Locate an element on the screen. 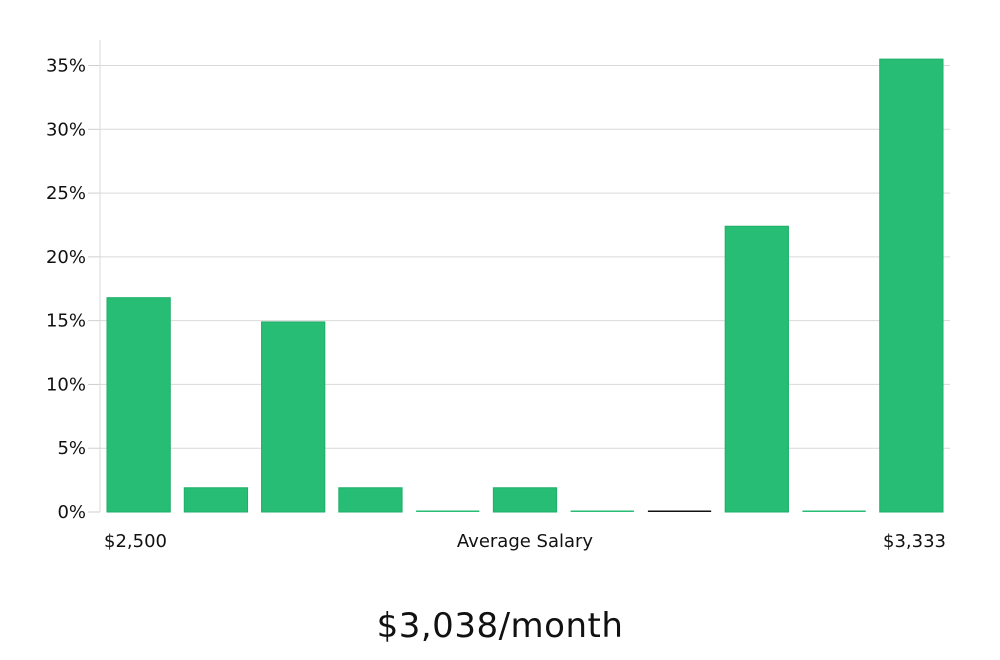 Image resolution: width=1000 pixels, height=660 pixels. y-tick-label: 25% is located at coordinates (66, 193).